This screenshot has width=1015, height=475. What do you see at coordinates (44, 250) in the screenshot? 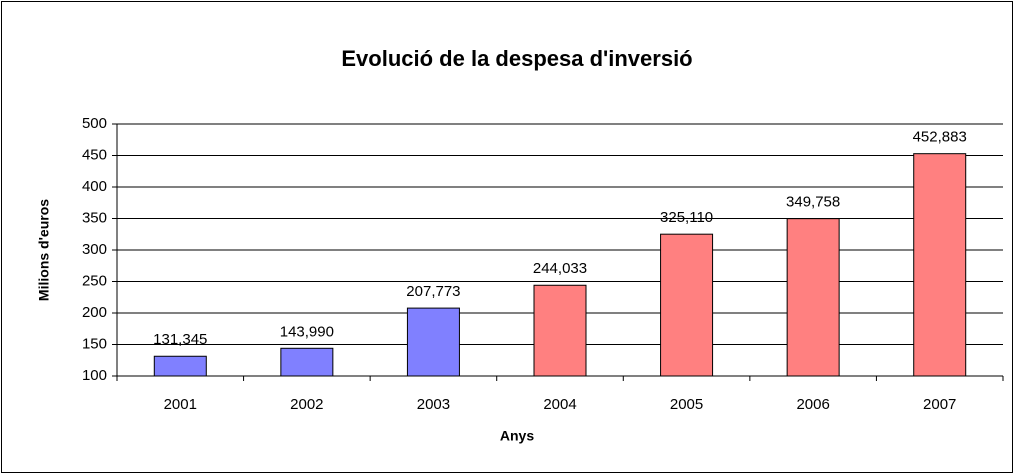
I see `y-axis-title: Milions d'euros` at bounding box center [44, 250].